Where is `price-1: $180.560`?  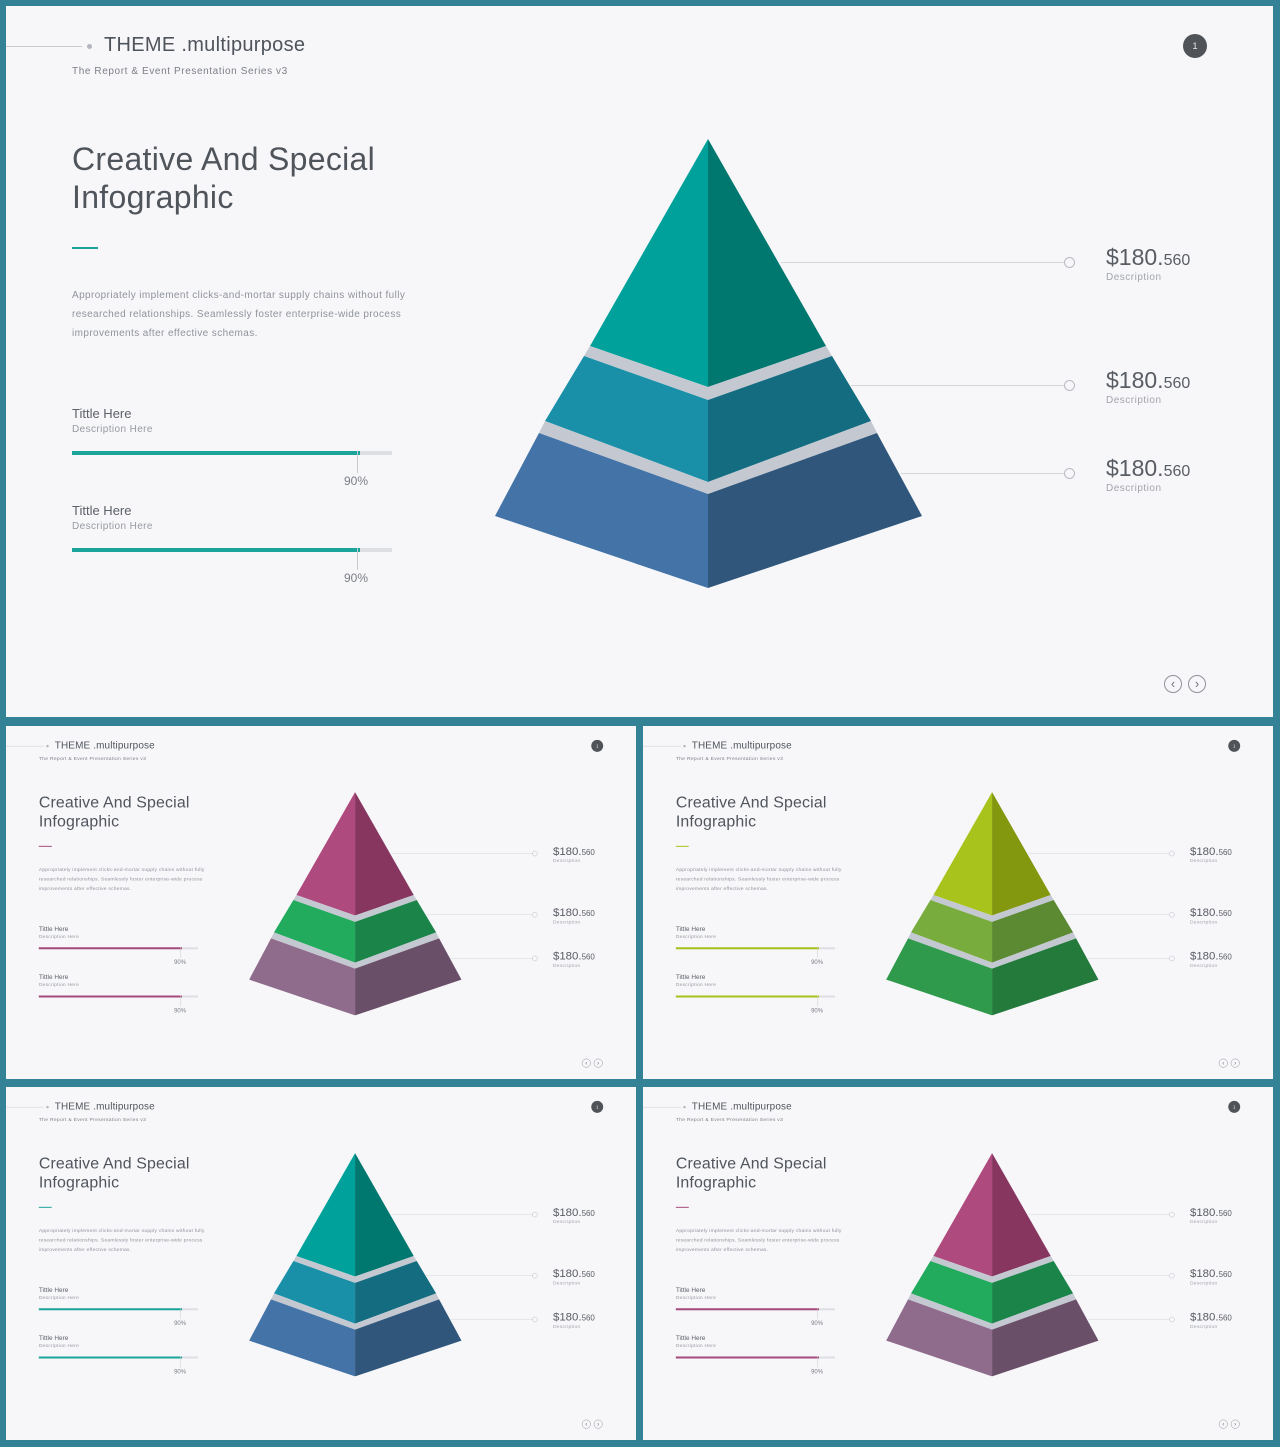 price-1: $180.560 is located at coordinates (1148, 257).